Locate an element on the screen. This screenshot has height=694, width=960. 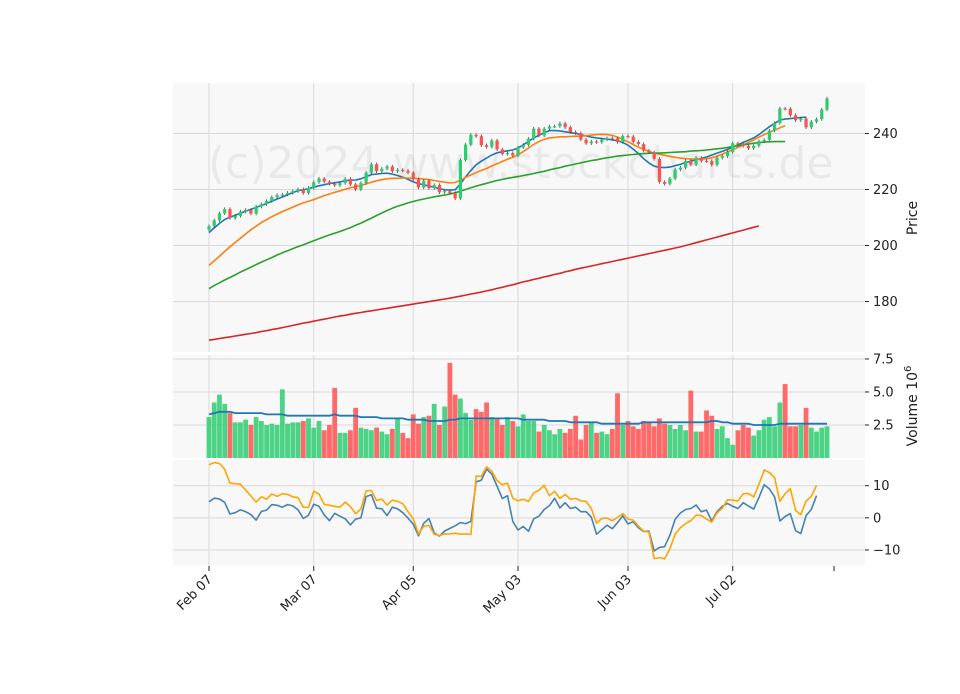
oscillator-ytick-label: −10 is located at coordinates (886, 550).